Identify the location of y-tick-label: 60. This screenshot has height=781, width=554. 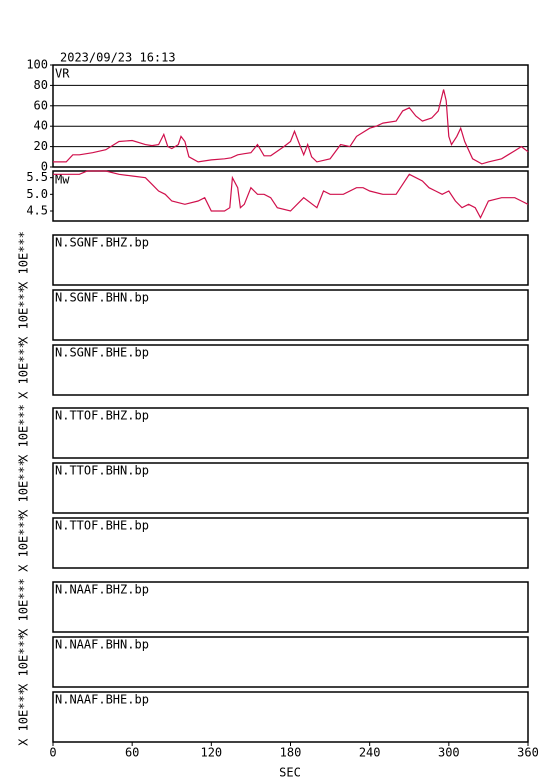
(41, 105).